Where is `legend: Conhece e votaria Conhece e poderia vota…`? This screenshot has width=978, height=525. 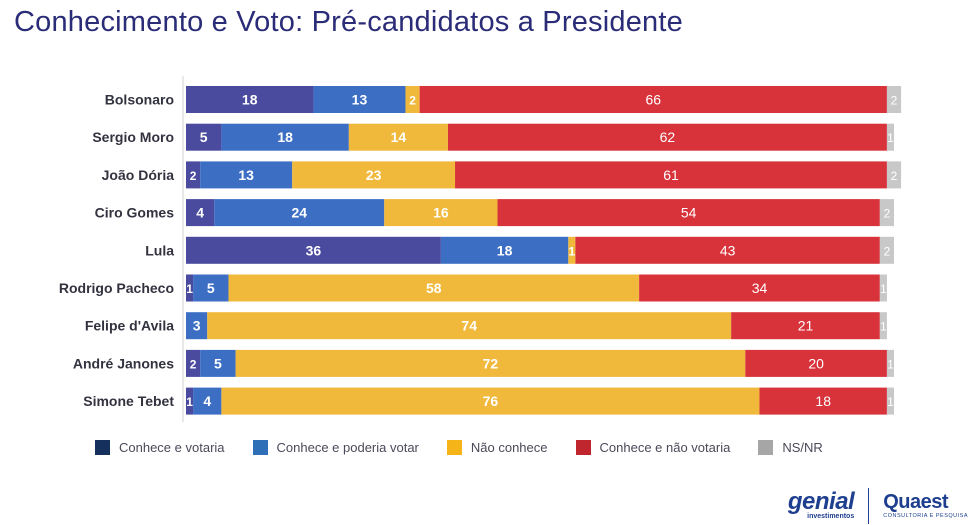
legend: Conhece e votaria Conhece e poderia vota… is located at coordinates (459, 447).